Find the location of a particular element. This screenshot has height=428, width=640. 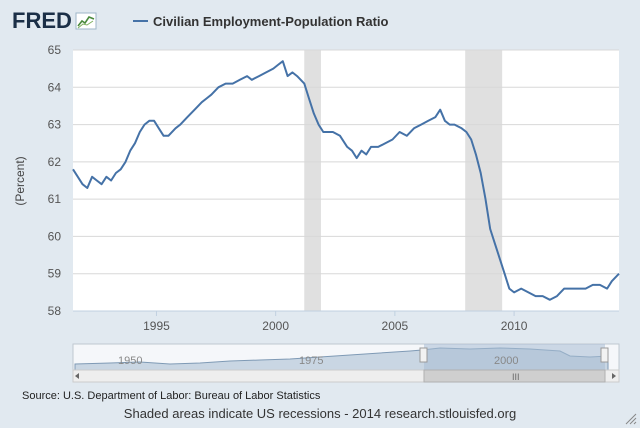

navigator: 1950 1975 2000 III is located at coordinates (346, 363).